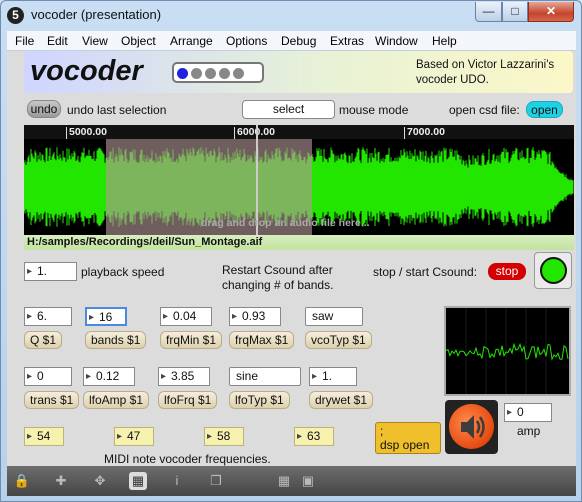 The height and width of the screenshot is (502, 582). I want to click on move-icon: ✥, so click(100, 480).